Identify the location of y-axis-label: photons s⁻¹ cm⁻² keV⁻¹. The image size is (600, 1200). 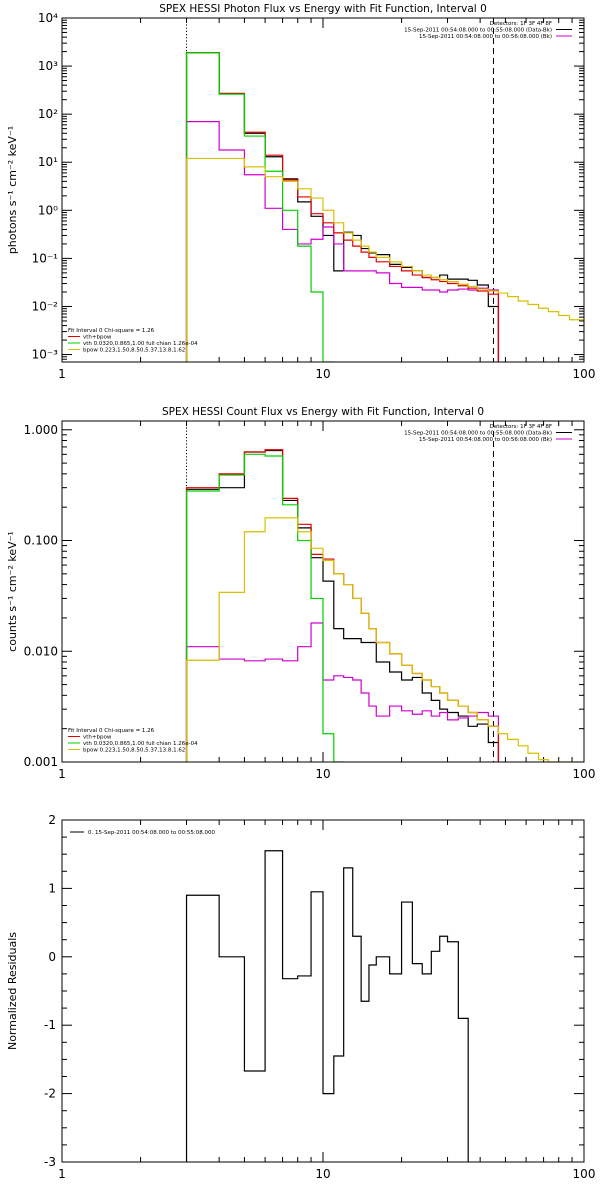
(12, 190).